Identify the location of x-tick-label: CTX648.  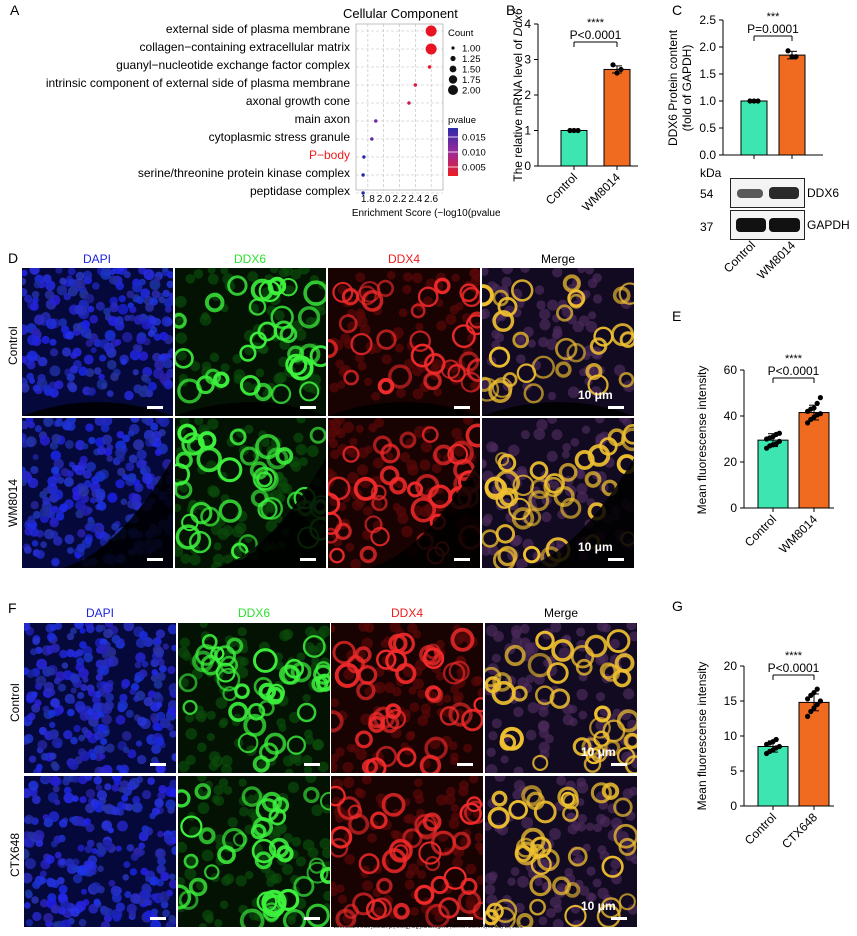
(799, 830).